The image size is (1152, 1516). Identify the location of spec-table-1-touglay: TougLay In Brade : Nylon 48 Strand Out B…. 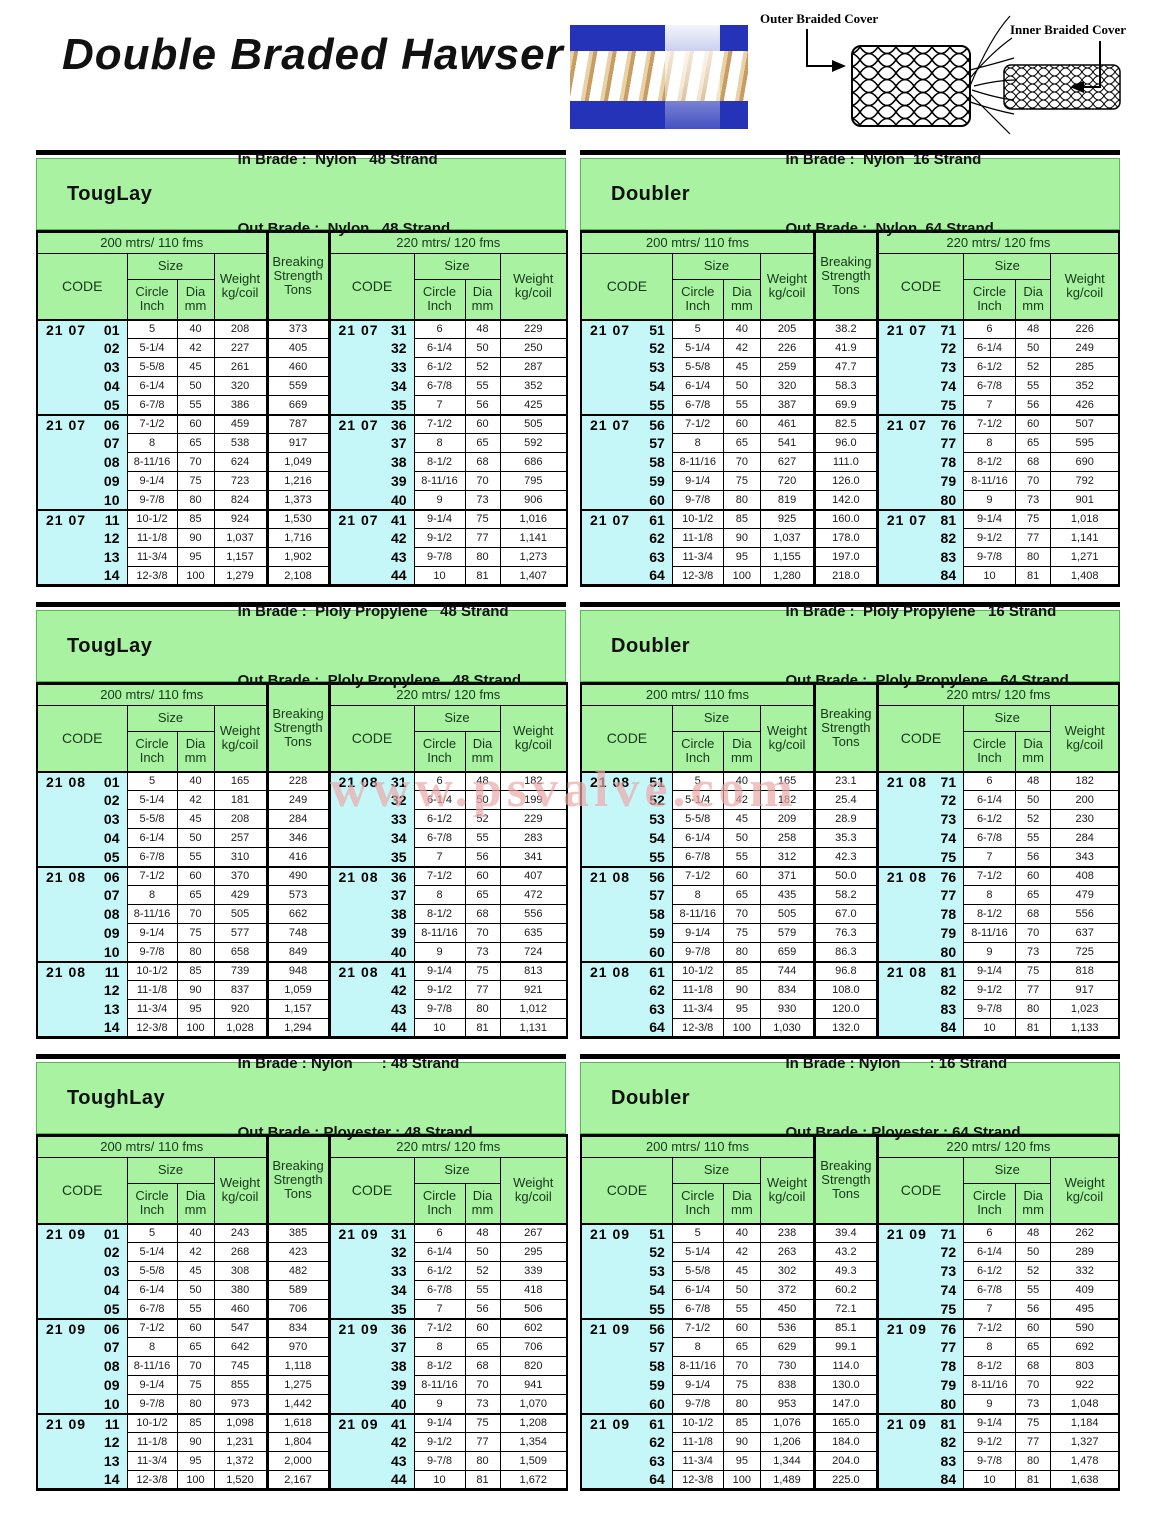
(302, 368).